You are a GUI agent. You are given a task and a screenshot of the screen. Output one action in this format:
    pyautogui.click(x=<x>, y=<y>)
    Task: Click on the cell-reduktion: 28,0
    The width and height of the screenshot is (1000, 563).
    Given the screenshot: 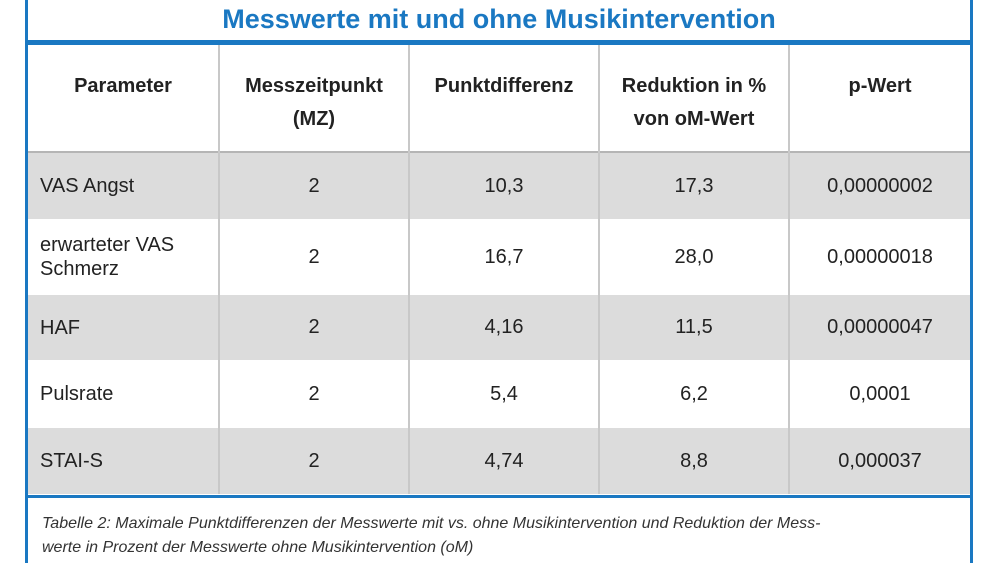 What is the action you would take?
    pyautogui.click(x=694, y=257)
    